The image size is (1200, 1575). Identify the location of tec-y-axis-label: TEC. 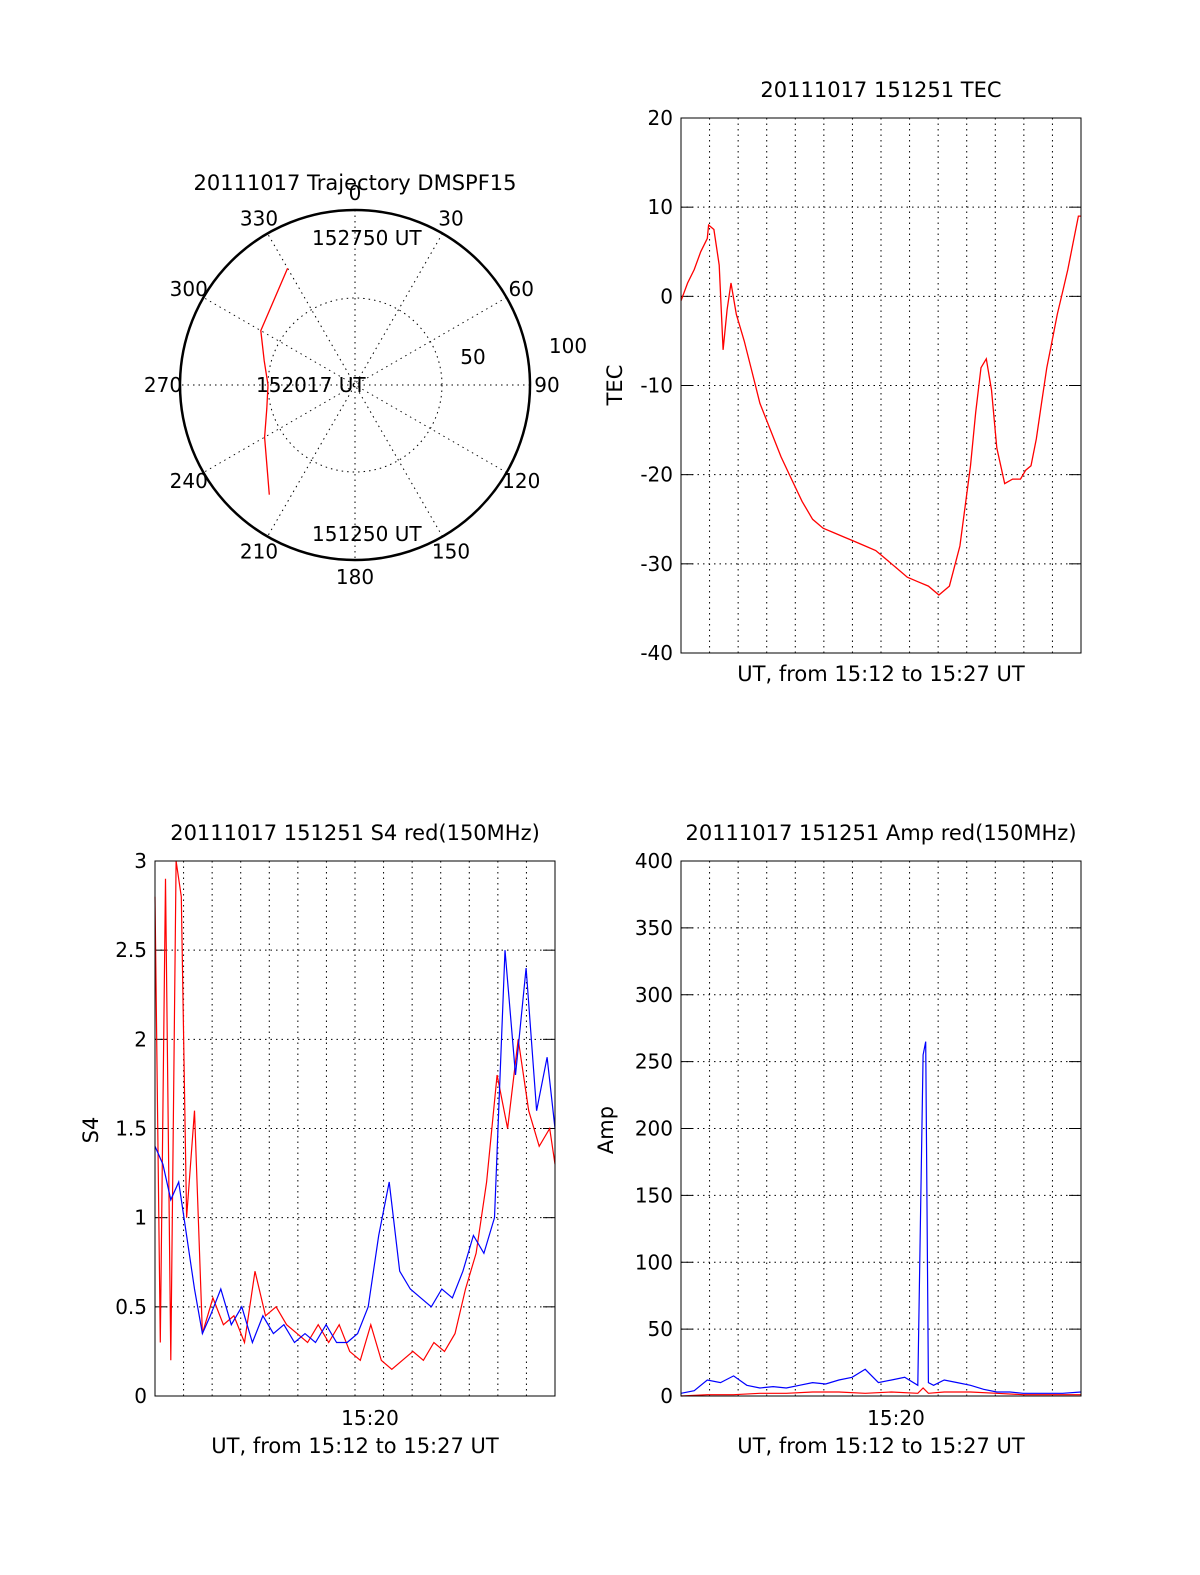
(615, 386).